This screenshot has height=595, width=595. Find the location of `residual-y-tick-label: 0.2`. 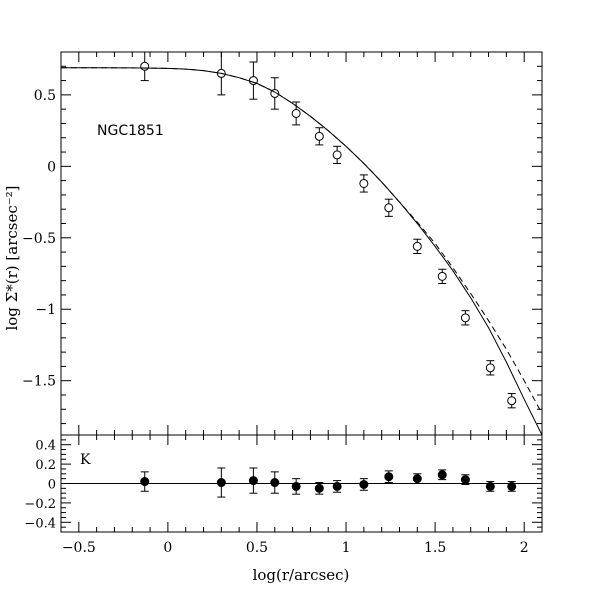

residual-y-tick-label: 0.2 is located at coordinates (45, 465).